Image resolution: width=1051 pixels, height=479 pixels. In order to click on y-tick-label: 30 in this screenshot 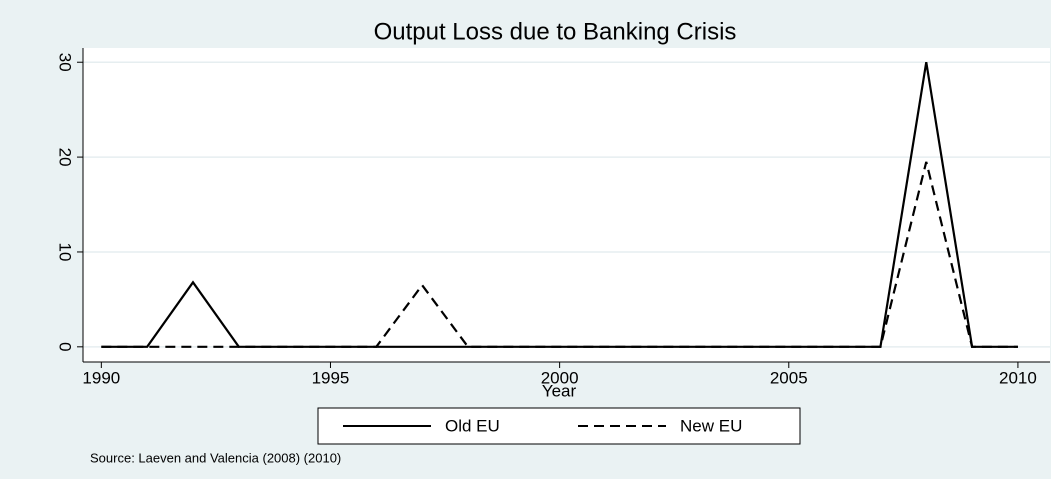, I will do `click(65, 62)`.